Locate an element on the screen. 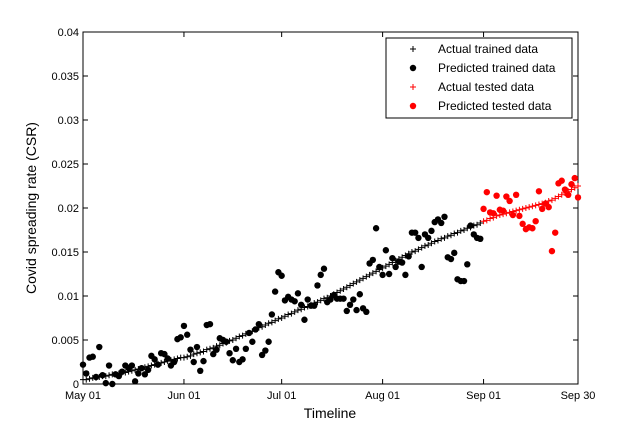 The height and width of the screenshot is (432, 638). legend-label-predicted-trained: Predicted trained data is located at coordinates (497, 68).